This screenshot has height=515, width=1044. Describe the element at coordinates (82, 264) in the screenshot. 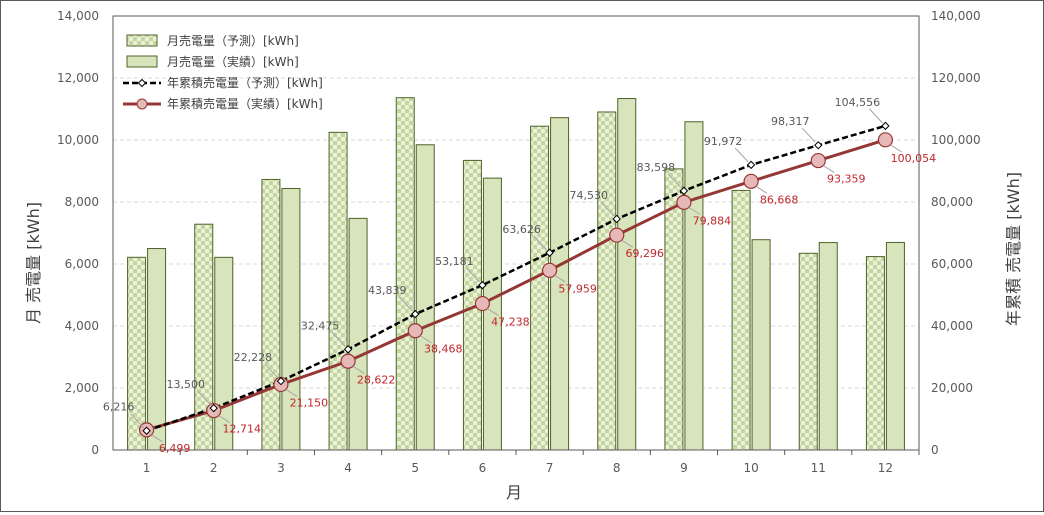

I see `y-tick-label: 6,000` at that location.